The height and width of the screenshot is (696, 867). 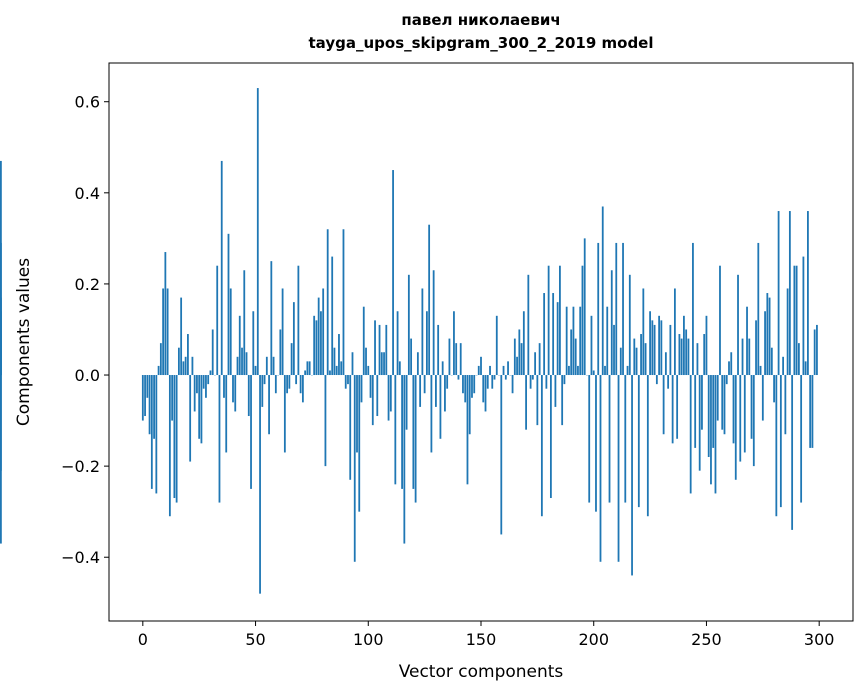 What do you see at coordinates (143, 639) in the screenshot?
I see `x-tick-label: 0` at bounding box center [143, 639].